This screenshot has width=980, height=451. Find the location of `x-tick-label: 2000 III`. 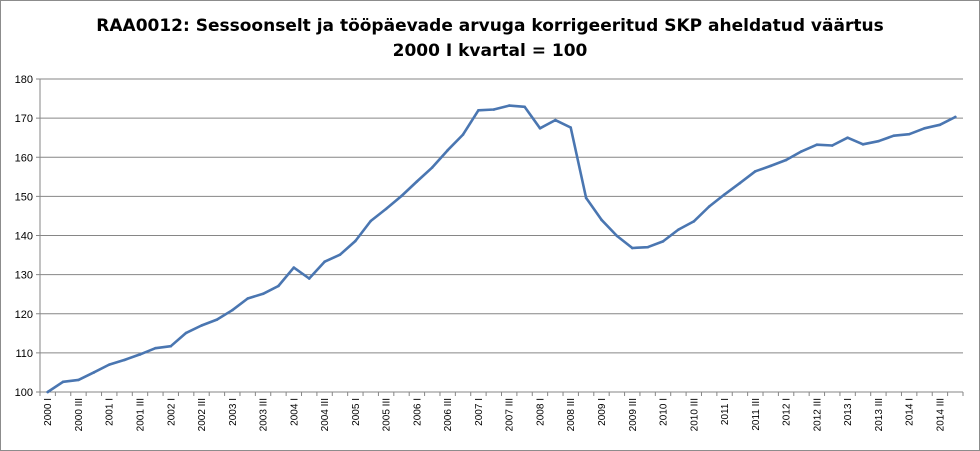

x-tick-label: 2000 III is located at coordinates (79, 414).